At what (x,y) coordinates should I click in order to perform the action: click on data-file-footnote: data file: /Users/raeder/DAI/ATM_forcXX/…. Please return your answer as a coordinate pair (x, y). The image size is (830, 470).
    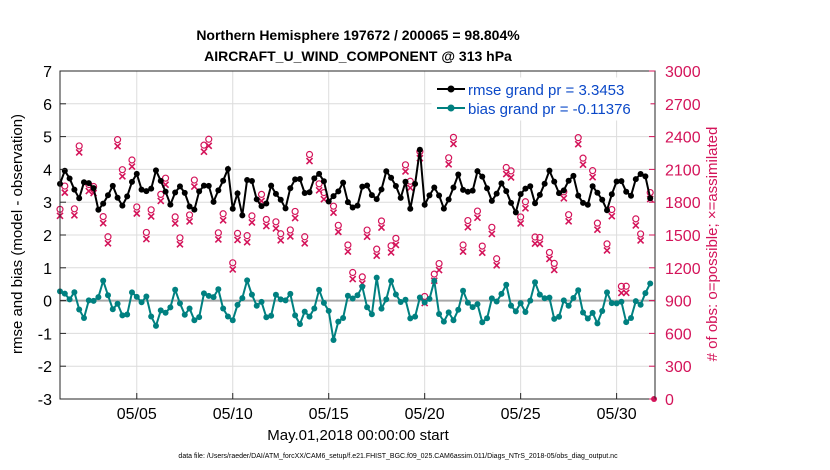
    Looking at the image, I should click on (398, 456).